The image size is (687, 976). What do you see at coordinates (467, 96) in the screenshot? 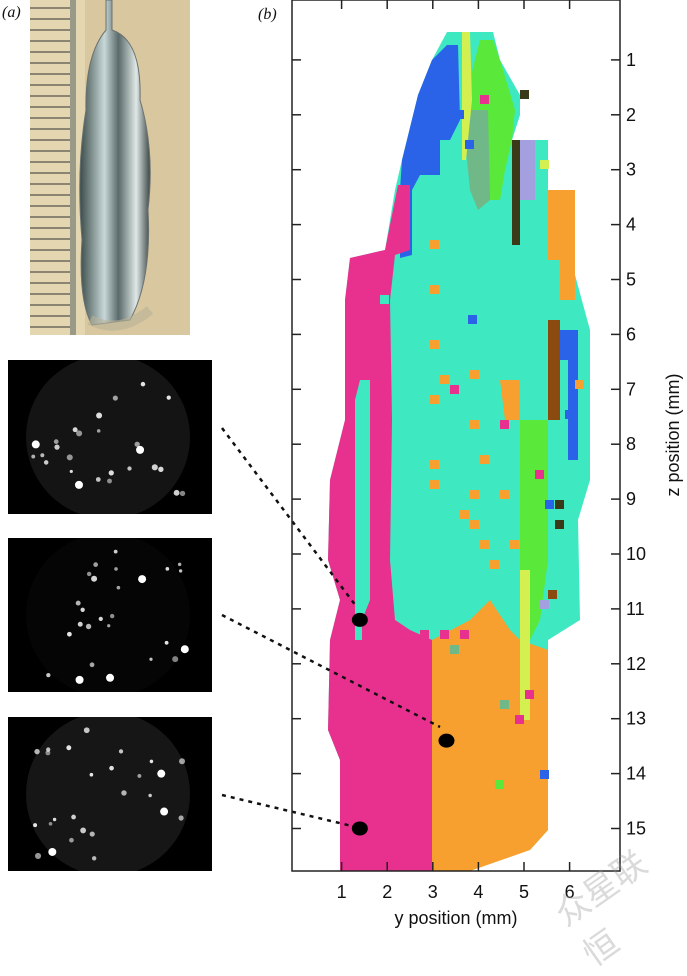
I see `region-yellow-top` at bounding box center [467, 96].